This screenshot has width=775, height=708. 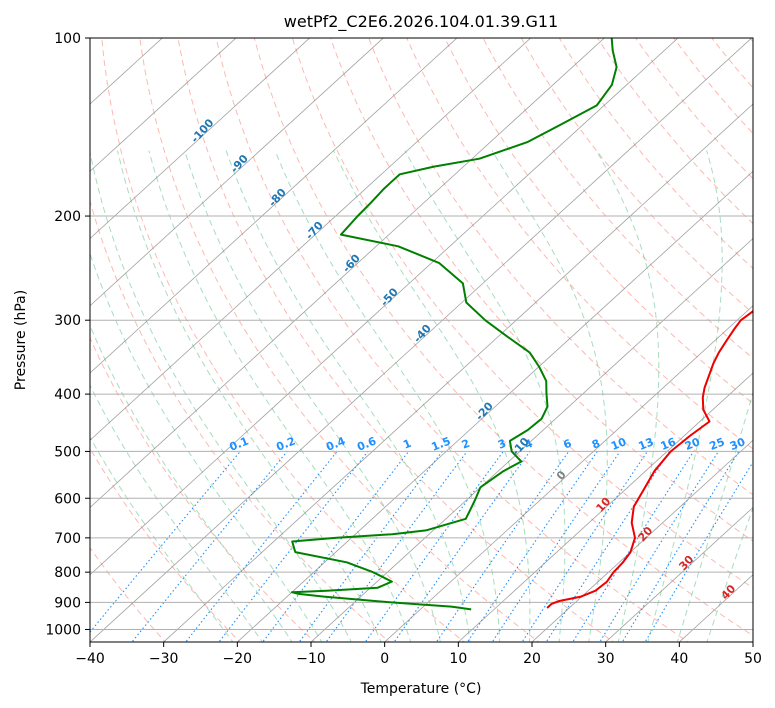 What do you see at coordinates (418, 654) in the screenshot?
I see `x-axis: −40 −30 −20 −10 0 10 20 30 40 50` at bounding box center [418, 654].